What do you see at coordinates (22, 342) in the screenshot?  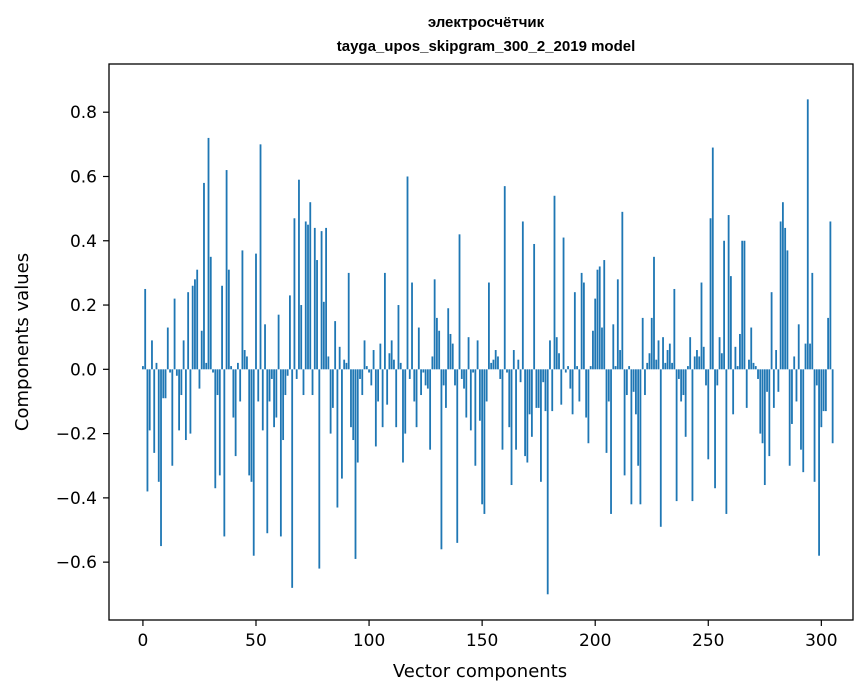 I see `y-axis-label: Components values` at bounding box center [22, 342].